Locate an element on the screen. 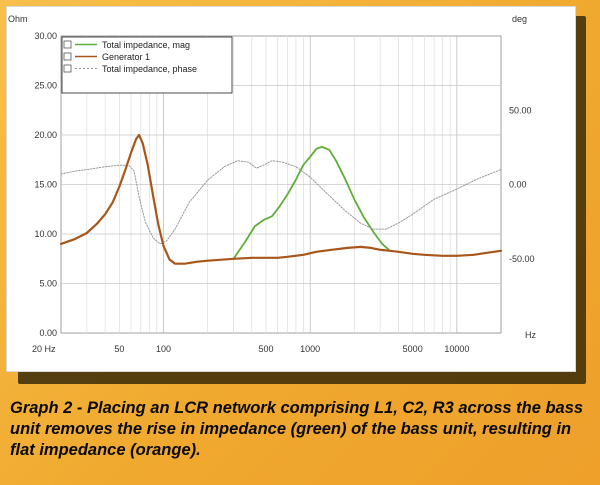 This screenshot has width=600, height=485. y-left-tick-label: 15.00 is located at coordinates (45, 185).